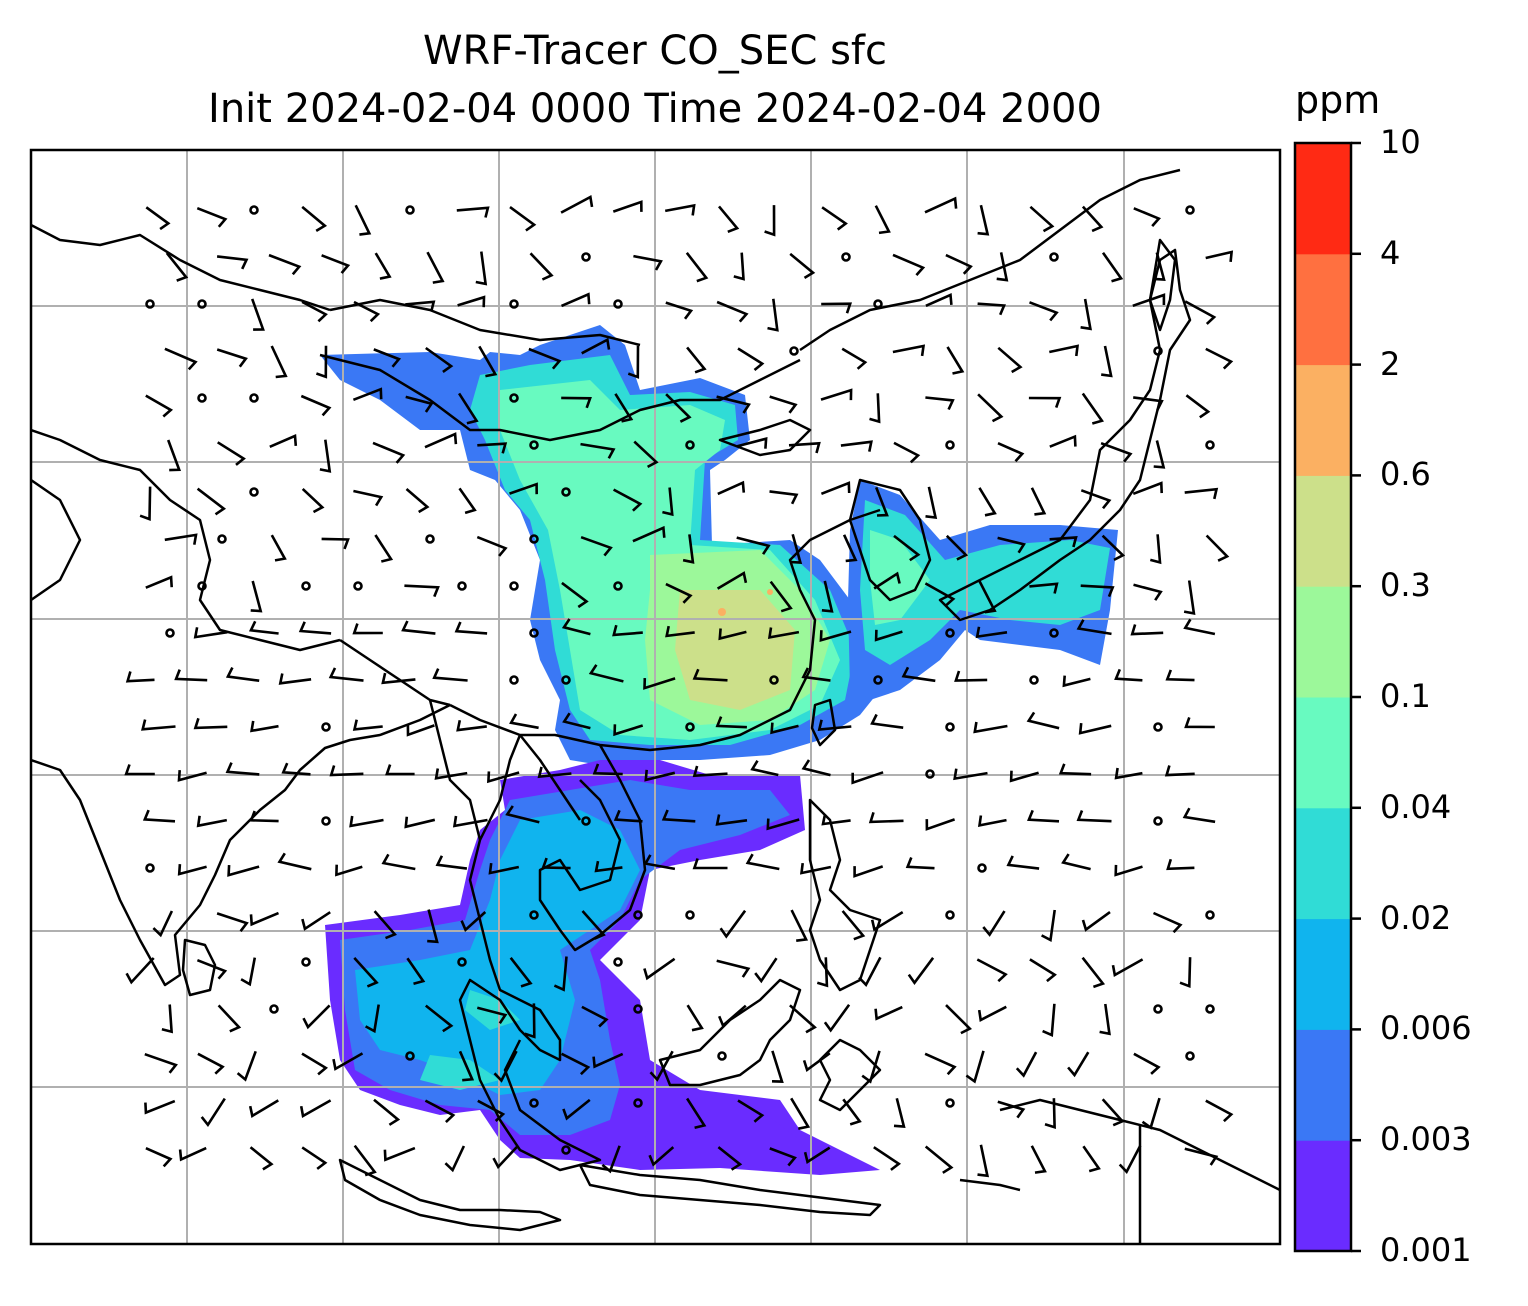 The width and height of the screenshot is (1528, 1306). What do you see at coordinates (730, 1190) in the screenshot?
I see `coastline-java` at bounding box center [730, 1190].